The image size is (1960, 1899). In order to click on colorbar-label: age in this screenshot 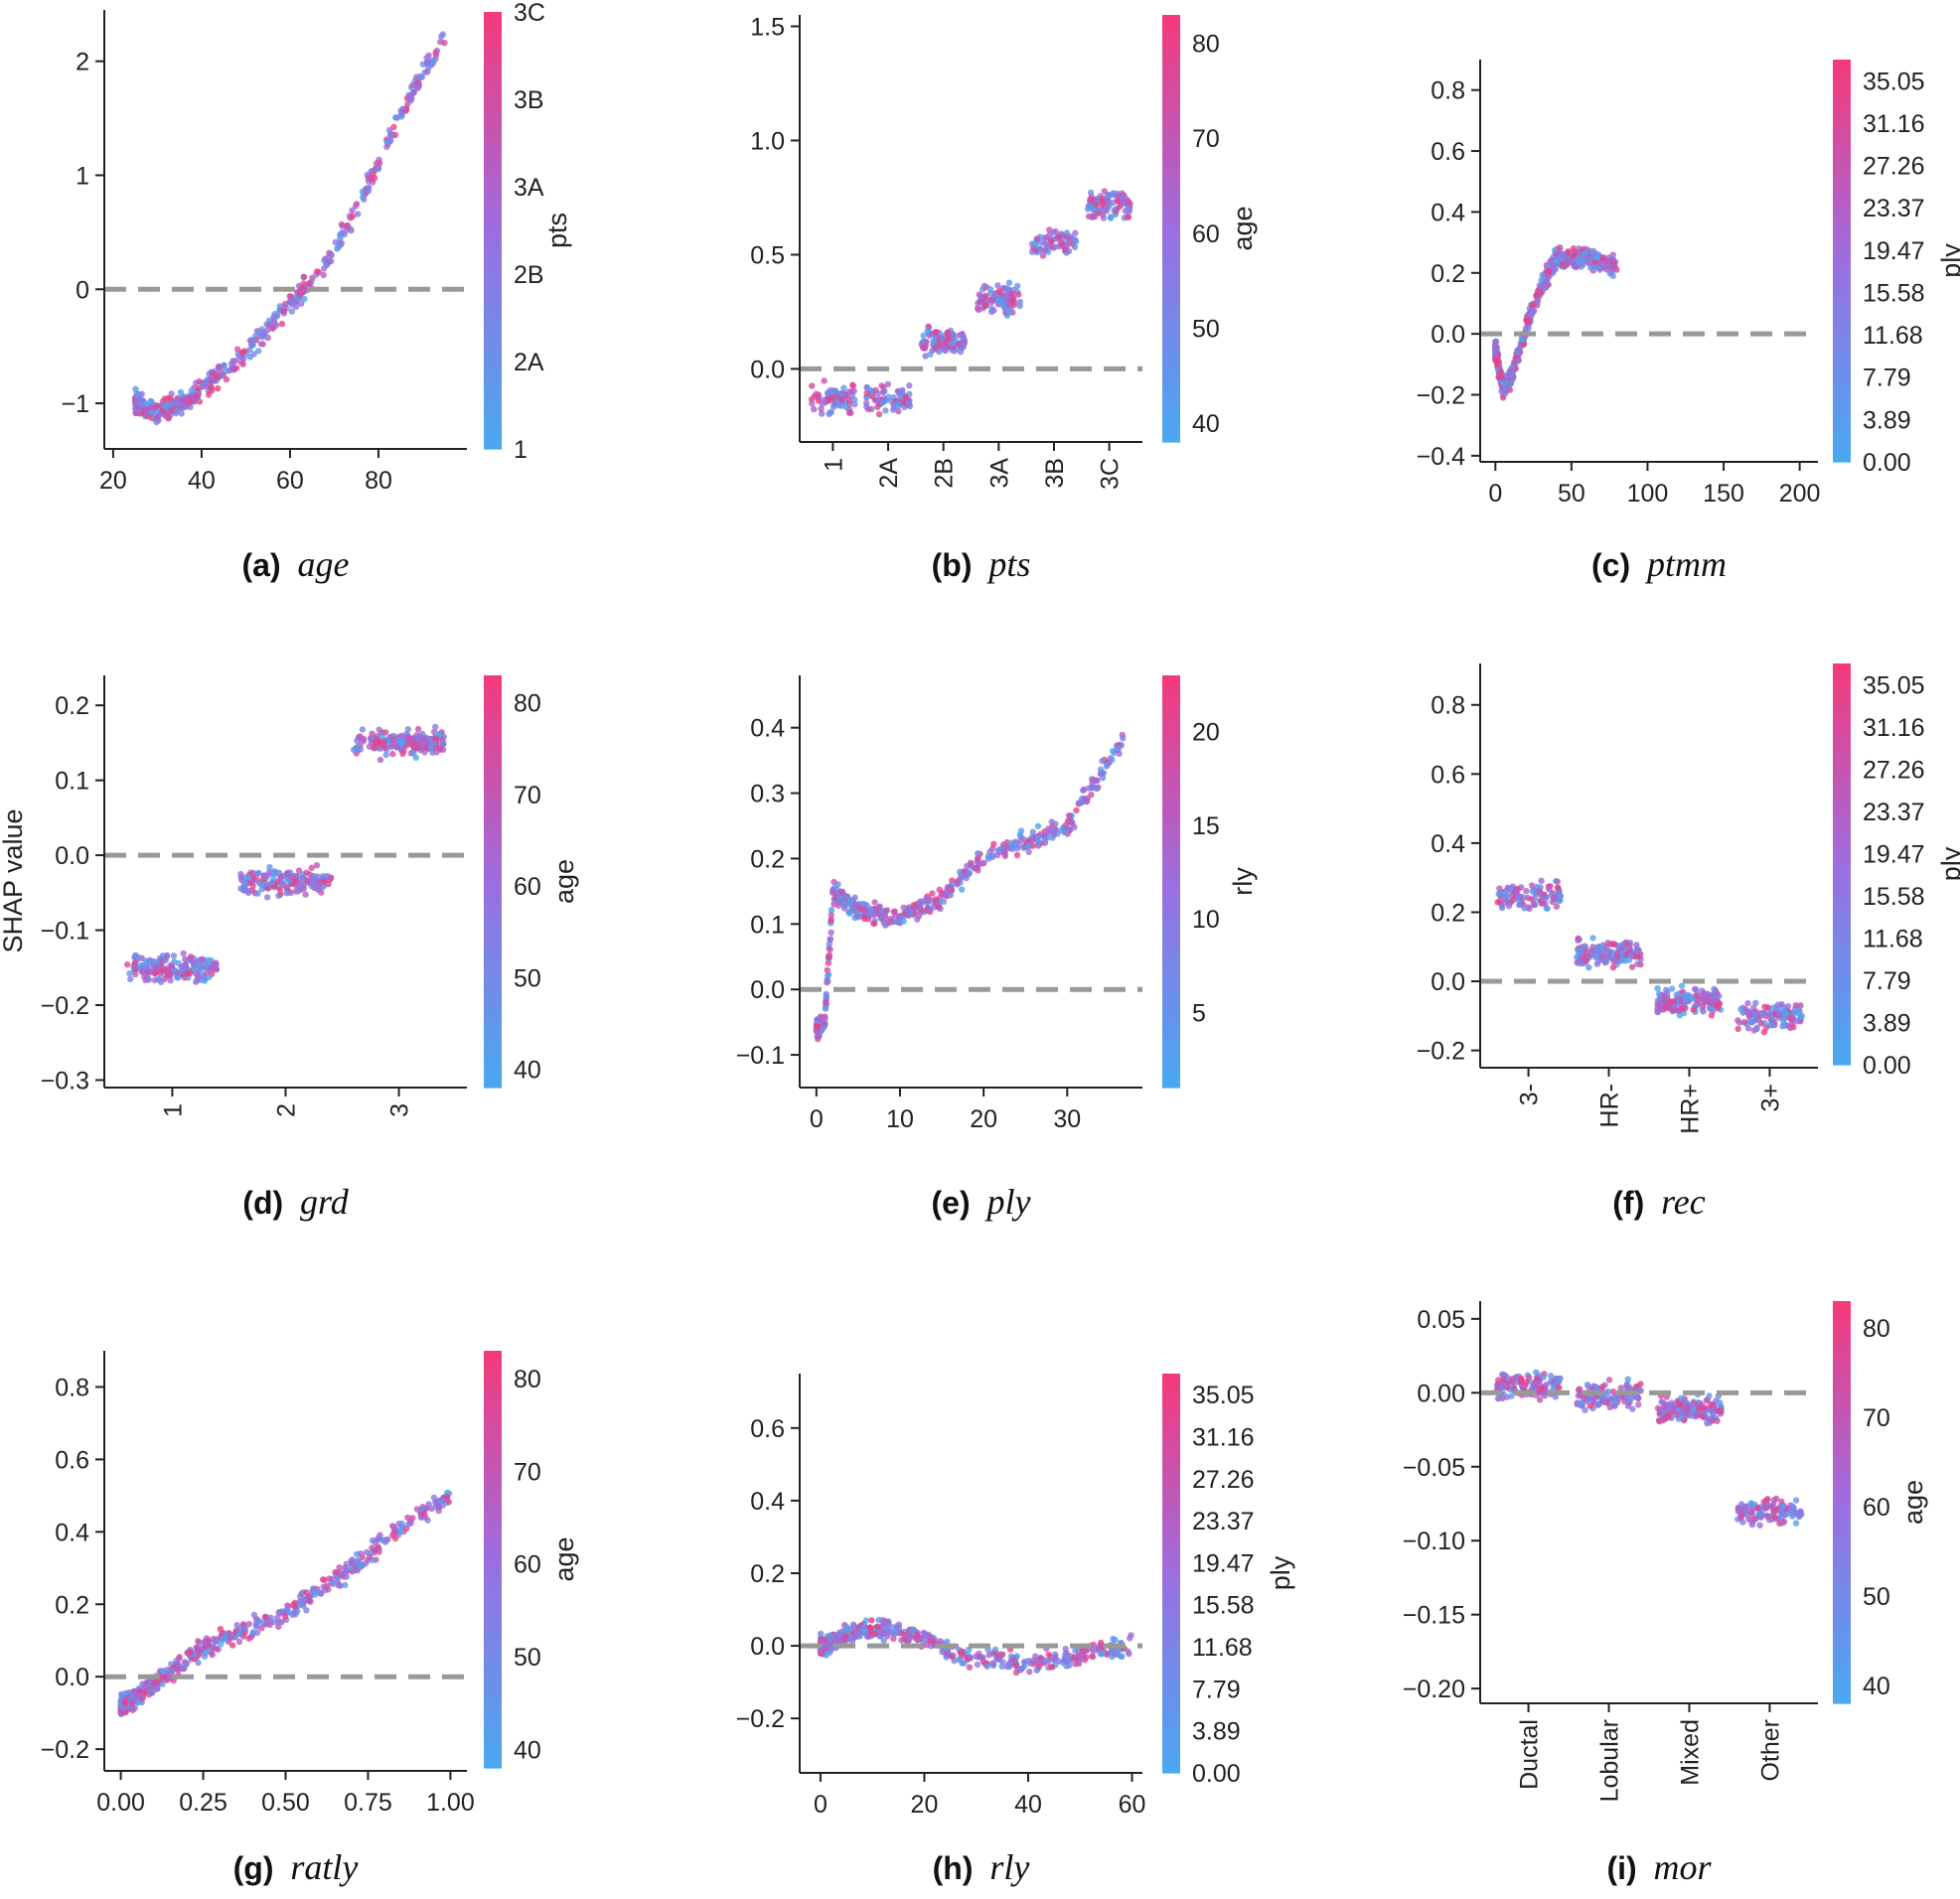, I will do `click(564, 1558)`.